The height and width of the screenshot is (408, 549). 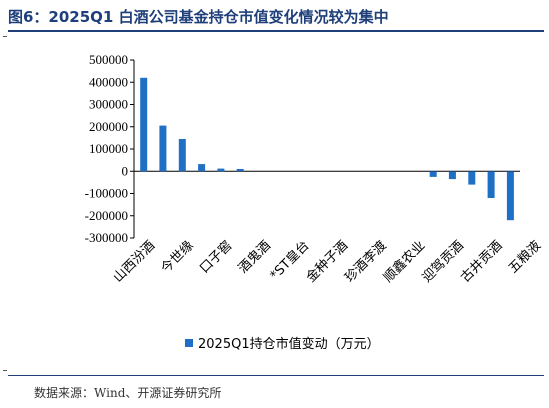 What do you see at coordinates (366, 262) in the screenshot?
I see `x-category-label: 珍酒李渡` at bounding box center [366, 262].